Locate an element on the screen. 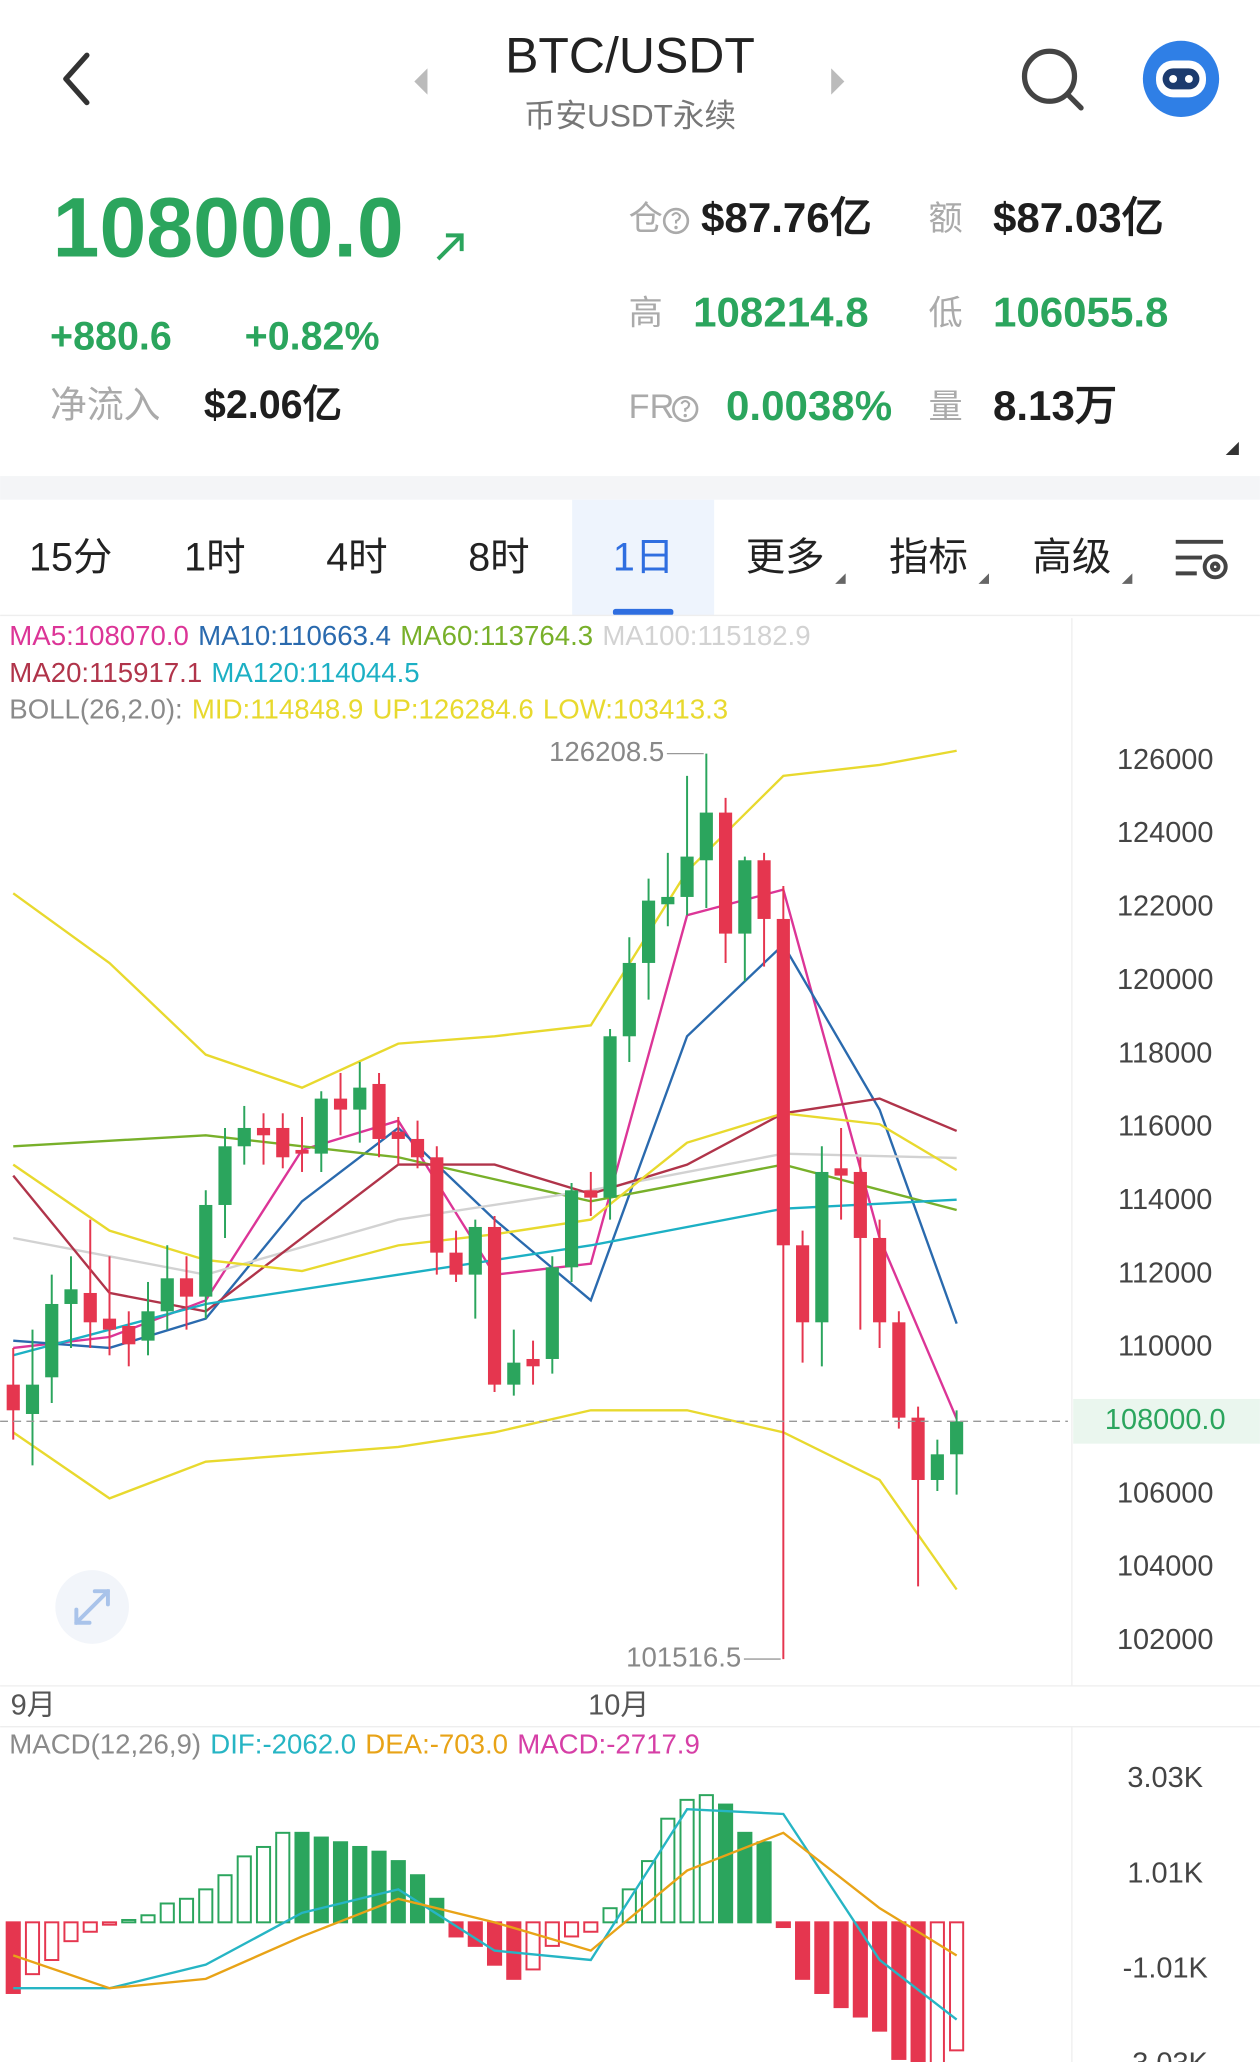  active-tab-bg is located at coordinates (643, 557).